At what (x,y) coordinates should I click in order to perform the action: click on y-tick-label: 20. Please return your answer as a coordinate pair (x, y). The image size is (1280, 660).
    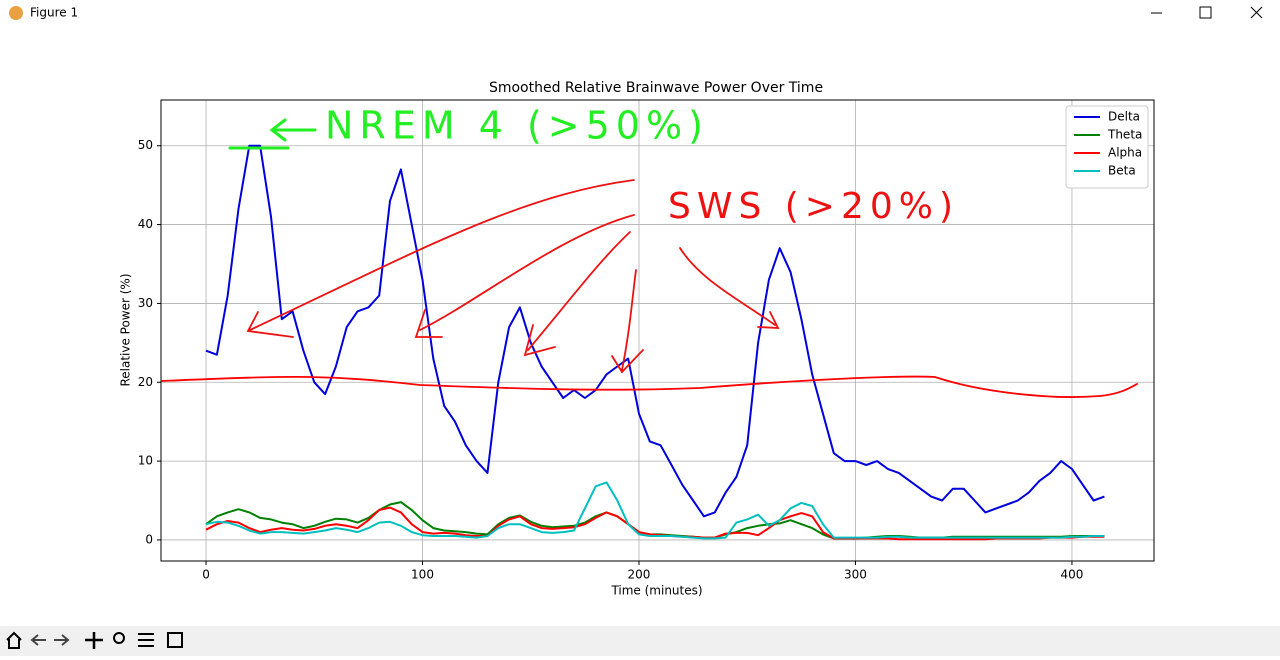
    Looking at the image, I should click on (145, 382).